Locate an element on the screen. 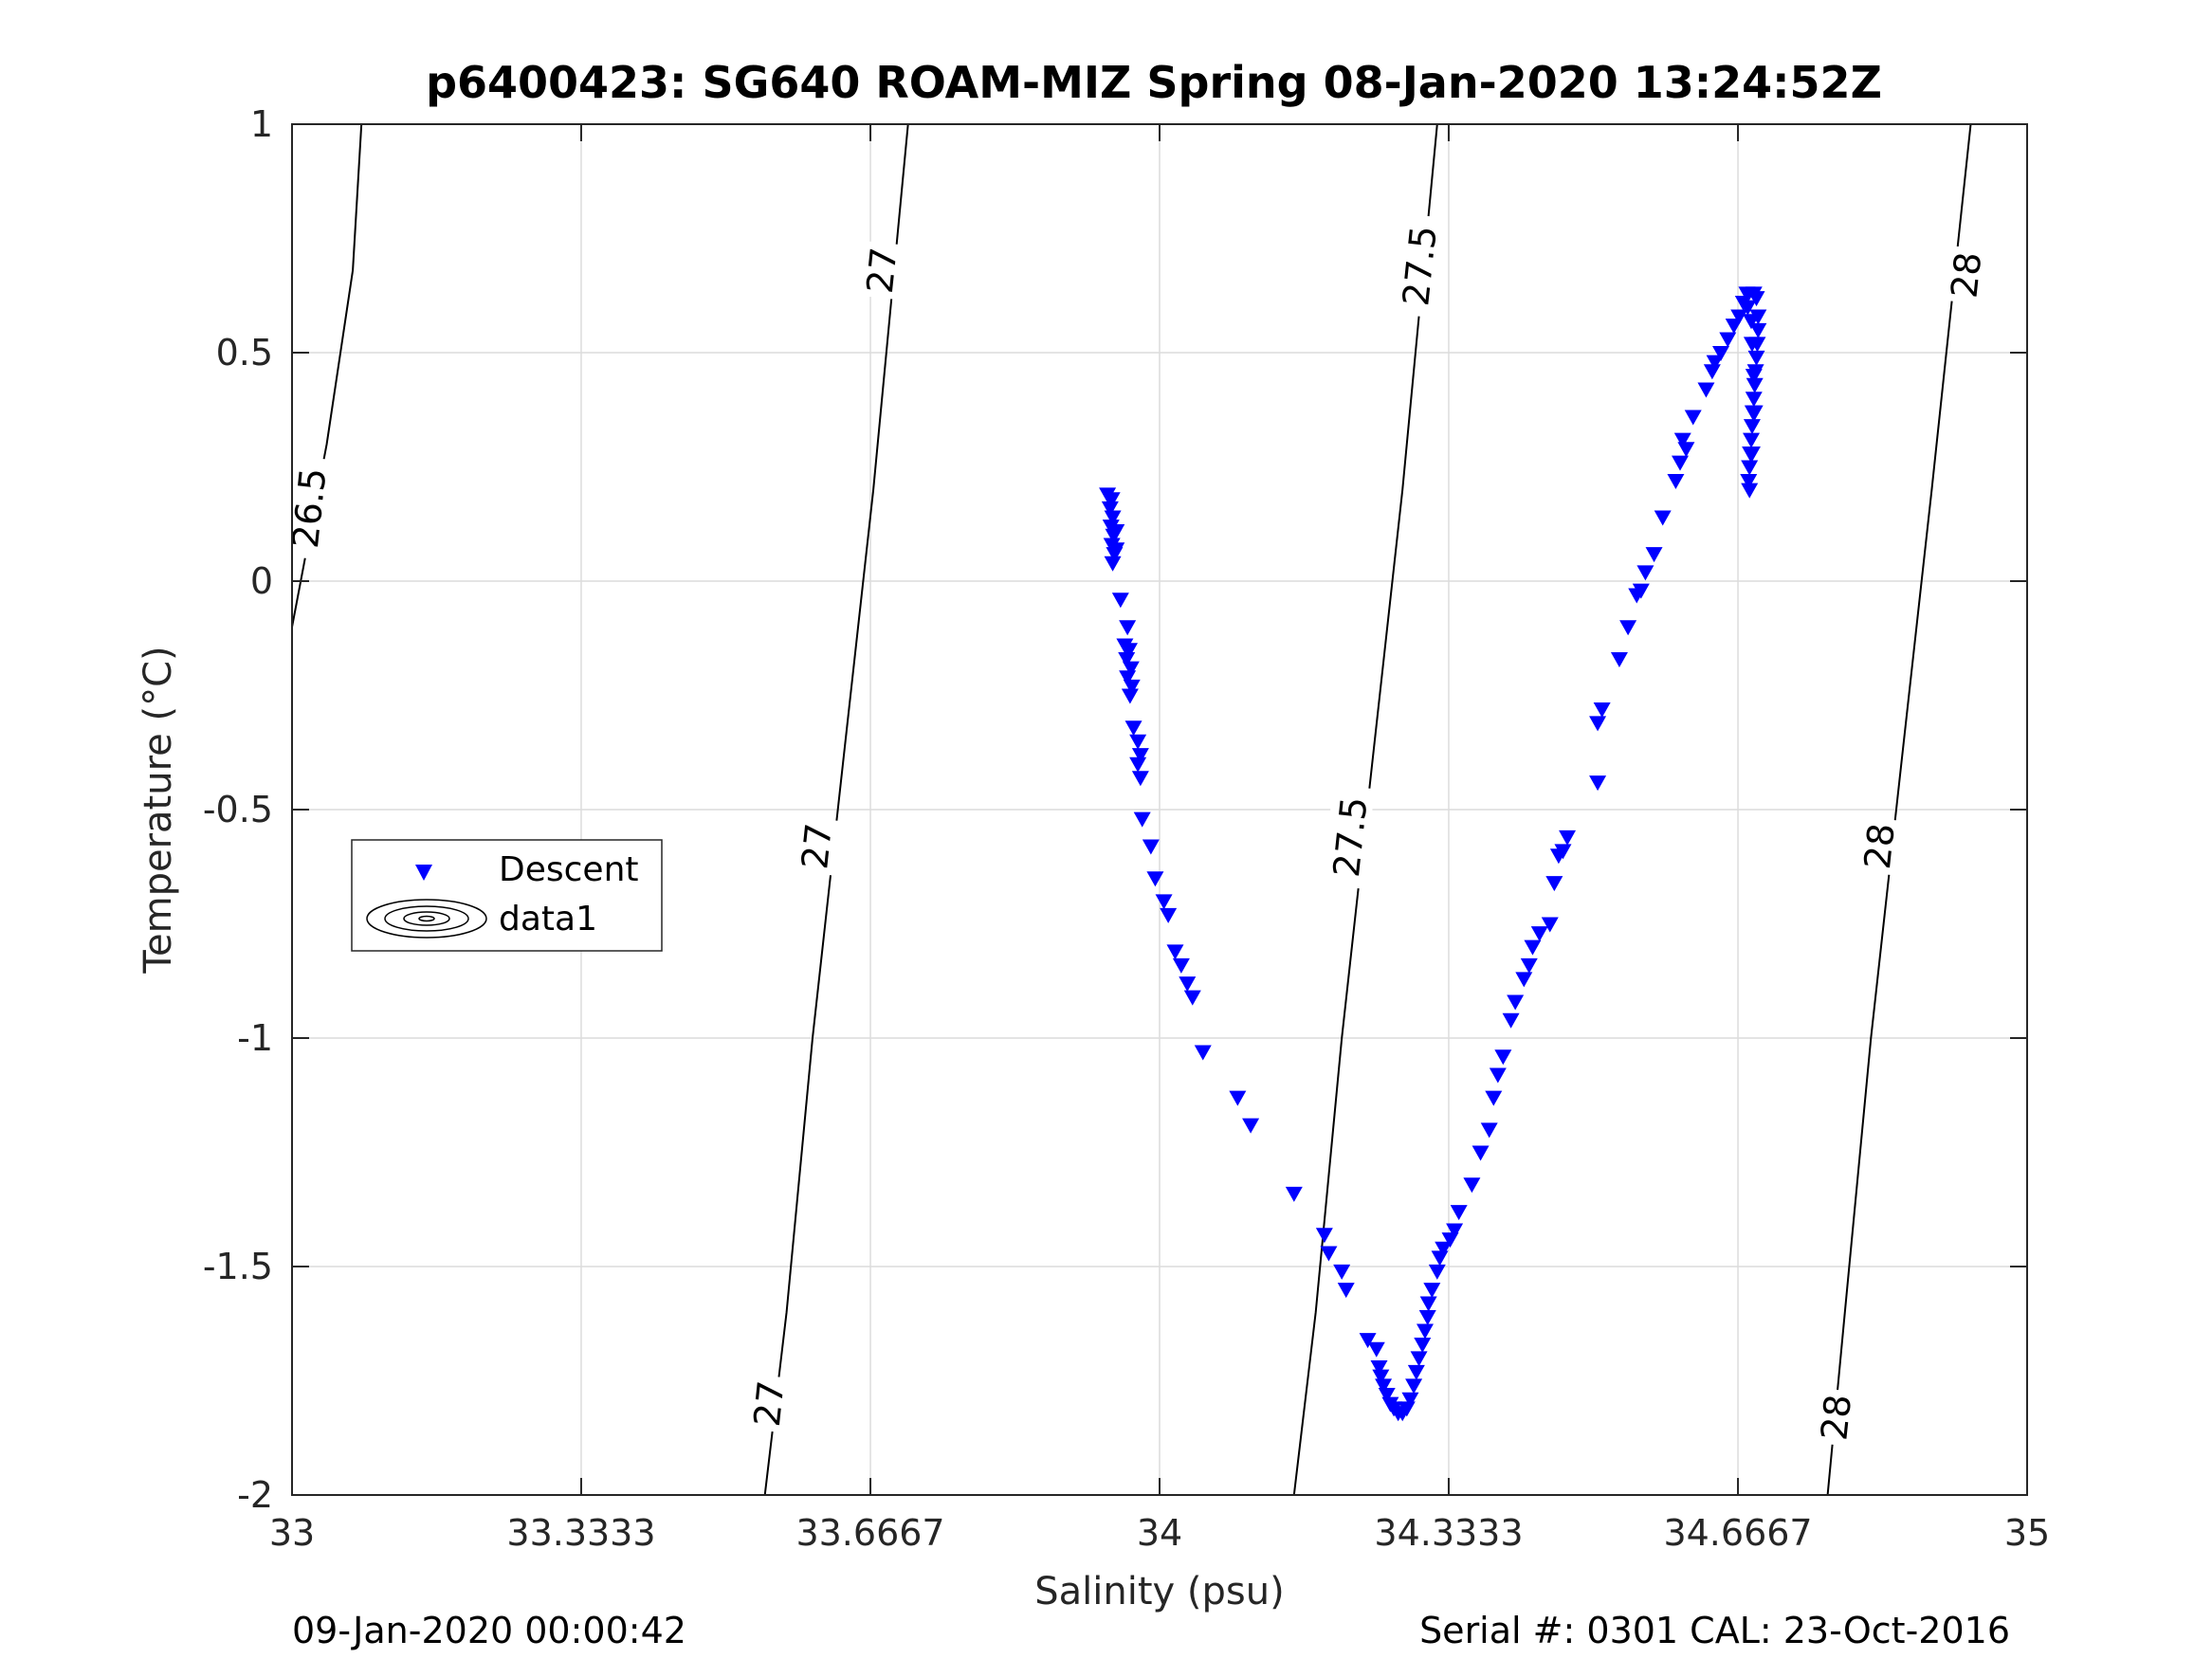  legend-data1-label: data1 is located at coordinates (548, 919).